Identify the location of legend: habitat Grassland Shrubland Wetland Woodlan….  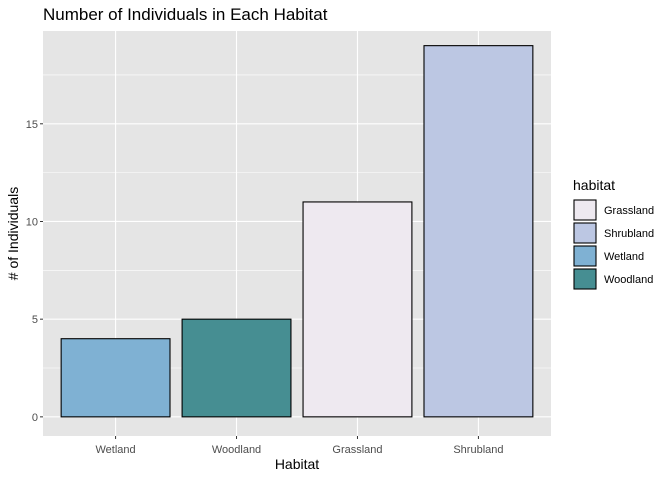
(613, 233).